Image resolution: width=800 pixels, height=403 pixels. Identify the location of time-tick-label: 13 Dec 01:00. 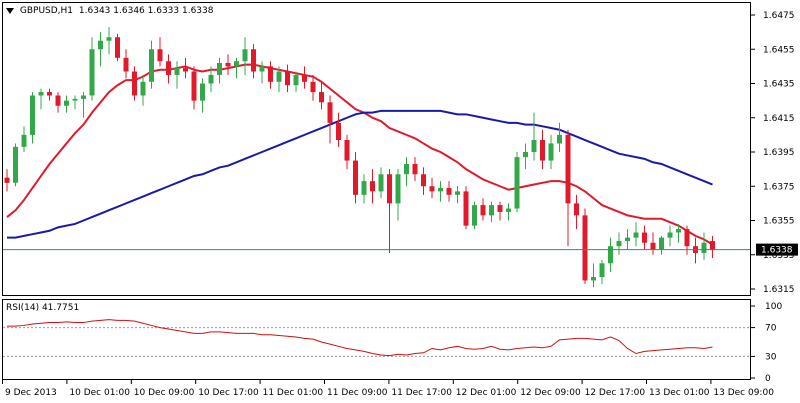
(679, 393).